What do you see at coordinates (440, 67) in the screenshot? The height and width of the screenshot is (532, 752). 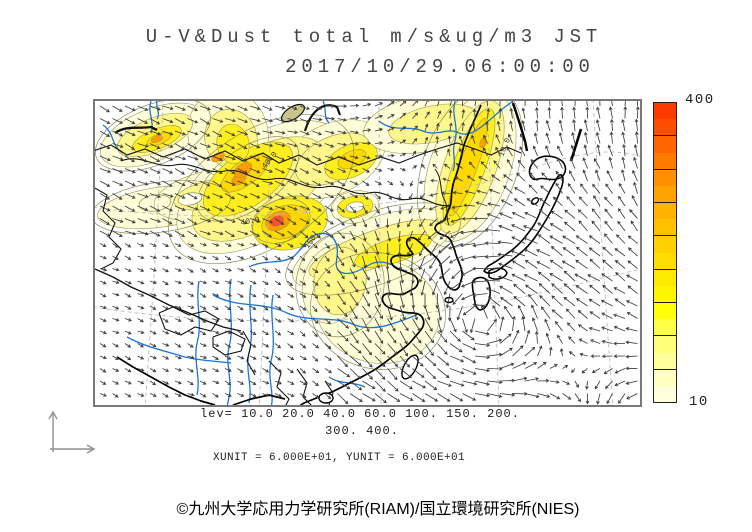 I see `figure-timestamp: 2017/10/29.06:00:00` at bounding box center [440, 67].